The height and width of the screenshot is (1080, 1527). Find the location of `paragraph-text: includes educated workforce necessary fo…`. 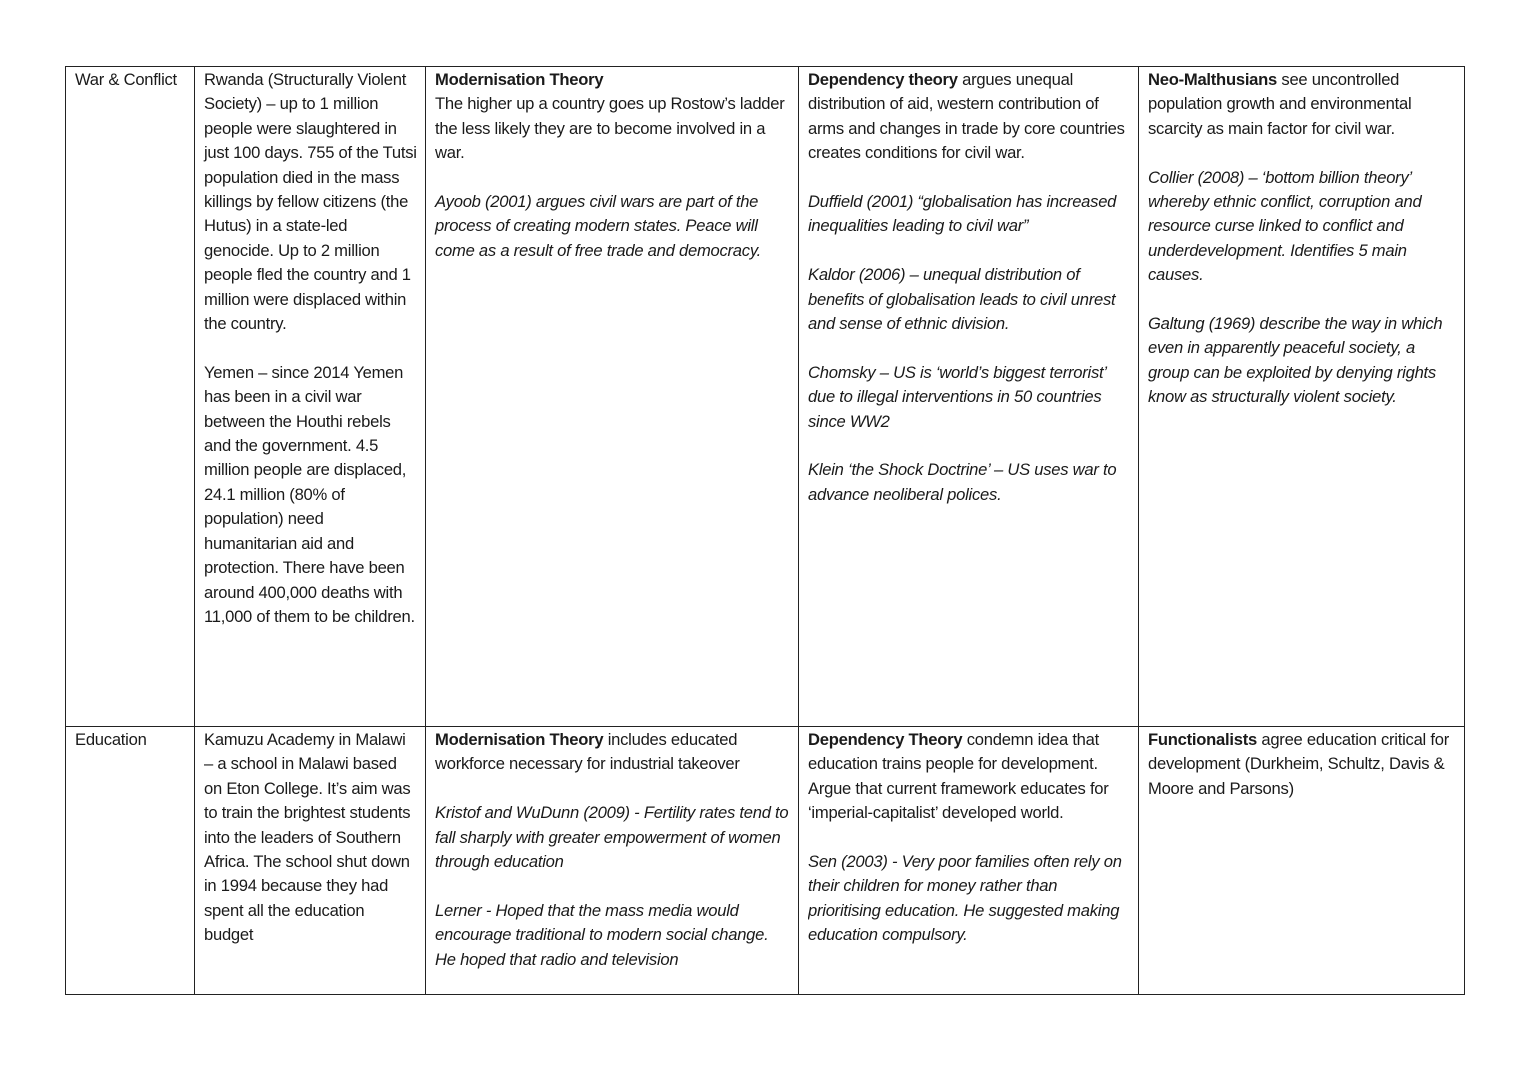

paragraph-text: includes educated workforce necessary fo… is located at coordinates (587, 752).